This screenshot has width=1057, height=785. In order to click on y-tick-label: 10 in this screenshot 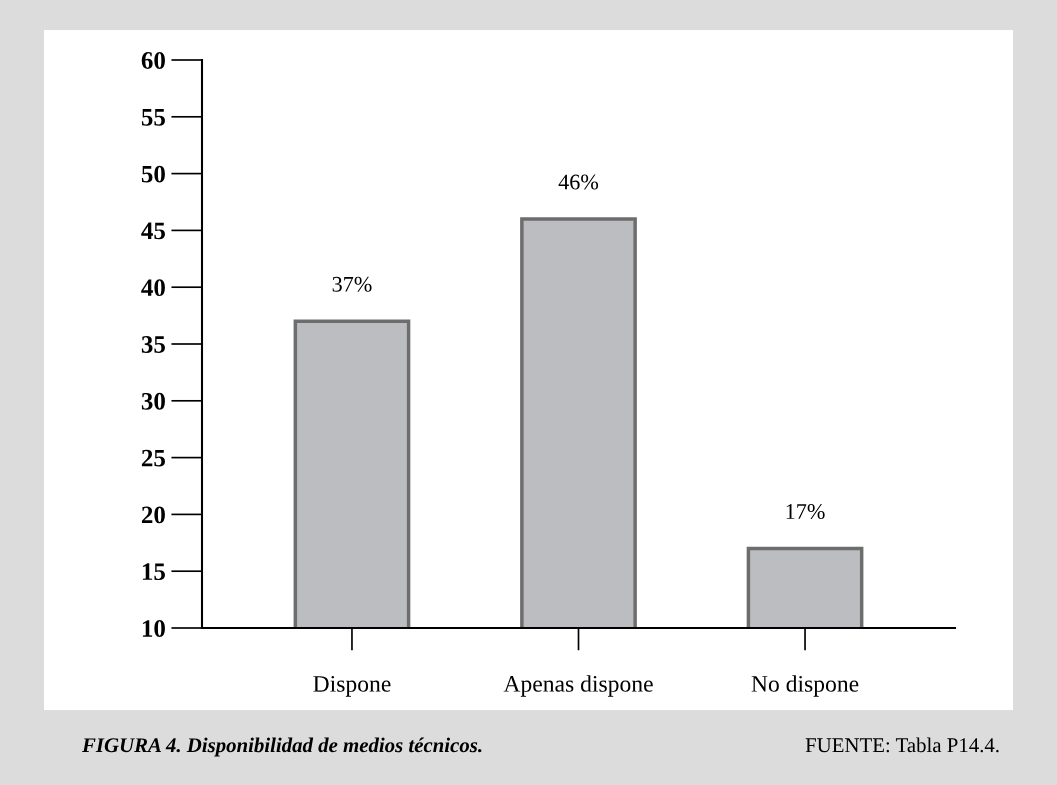, I will do `click(153, 628)`.